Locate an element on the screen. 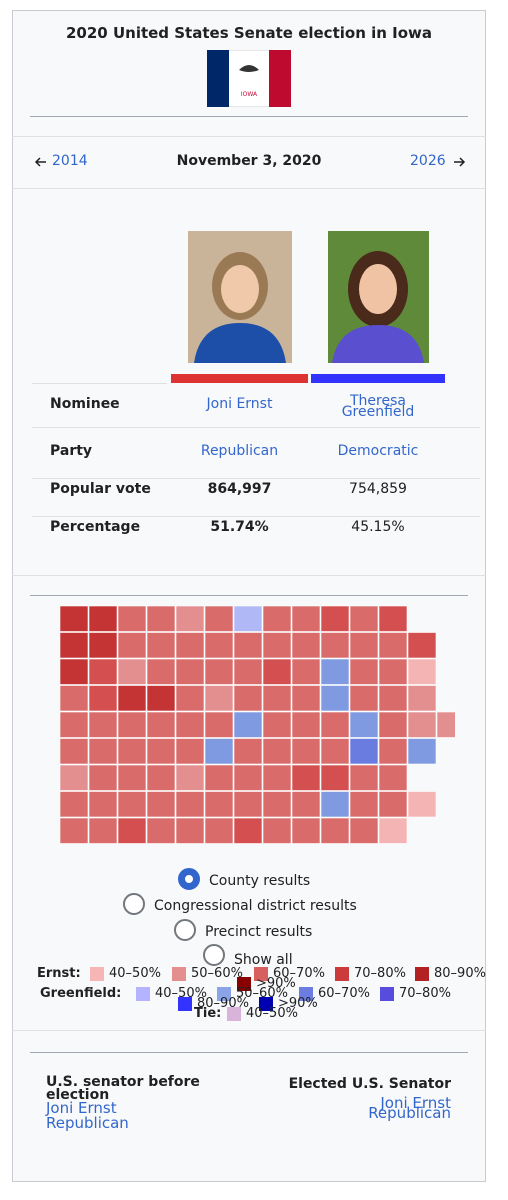 This screenshot has width=508, height=1200. after-name: Joni Ernst is located at coordinates (415, 1103).